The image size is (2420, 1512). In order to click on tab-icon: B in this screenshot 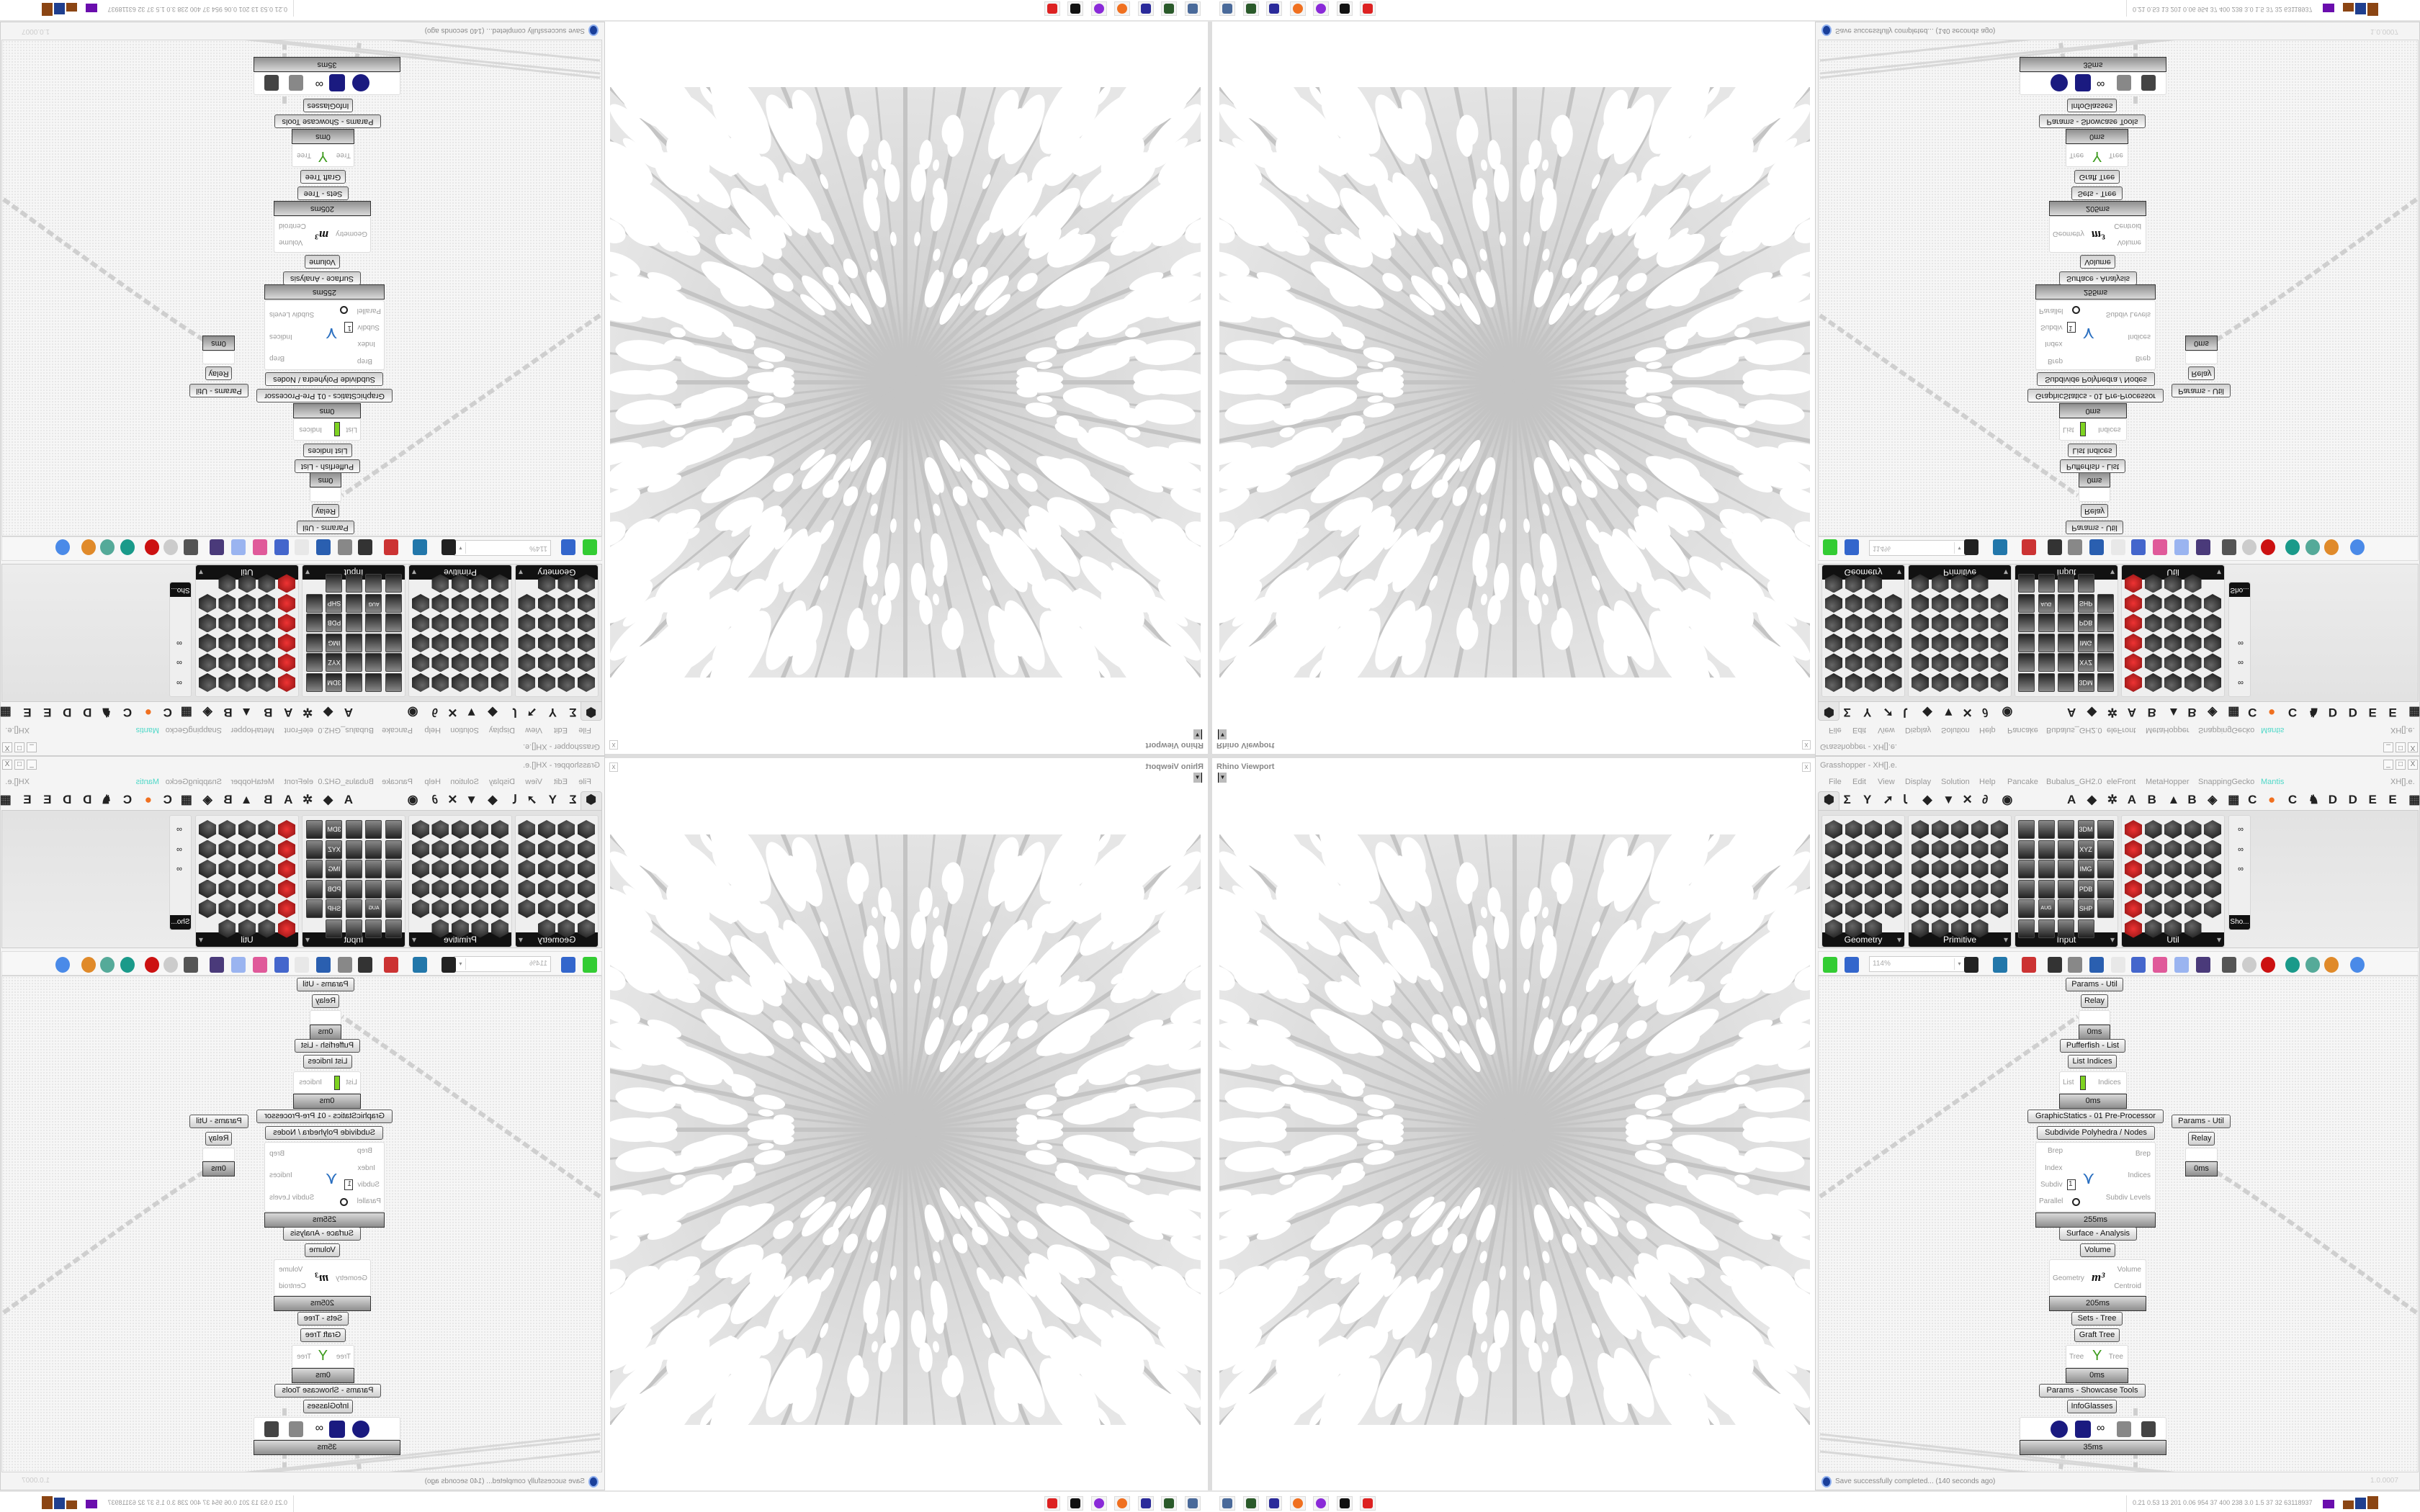, I will do `click(2151, 799)`.